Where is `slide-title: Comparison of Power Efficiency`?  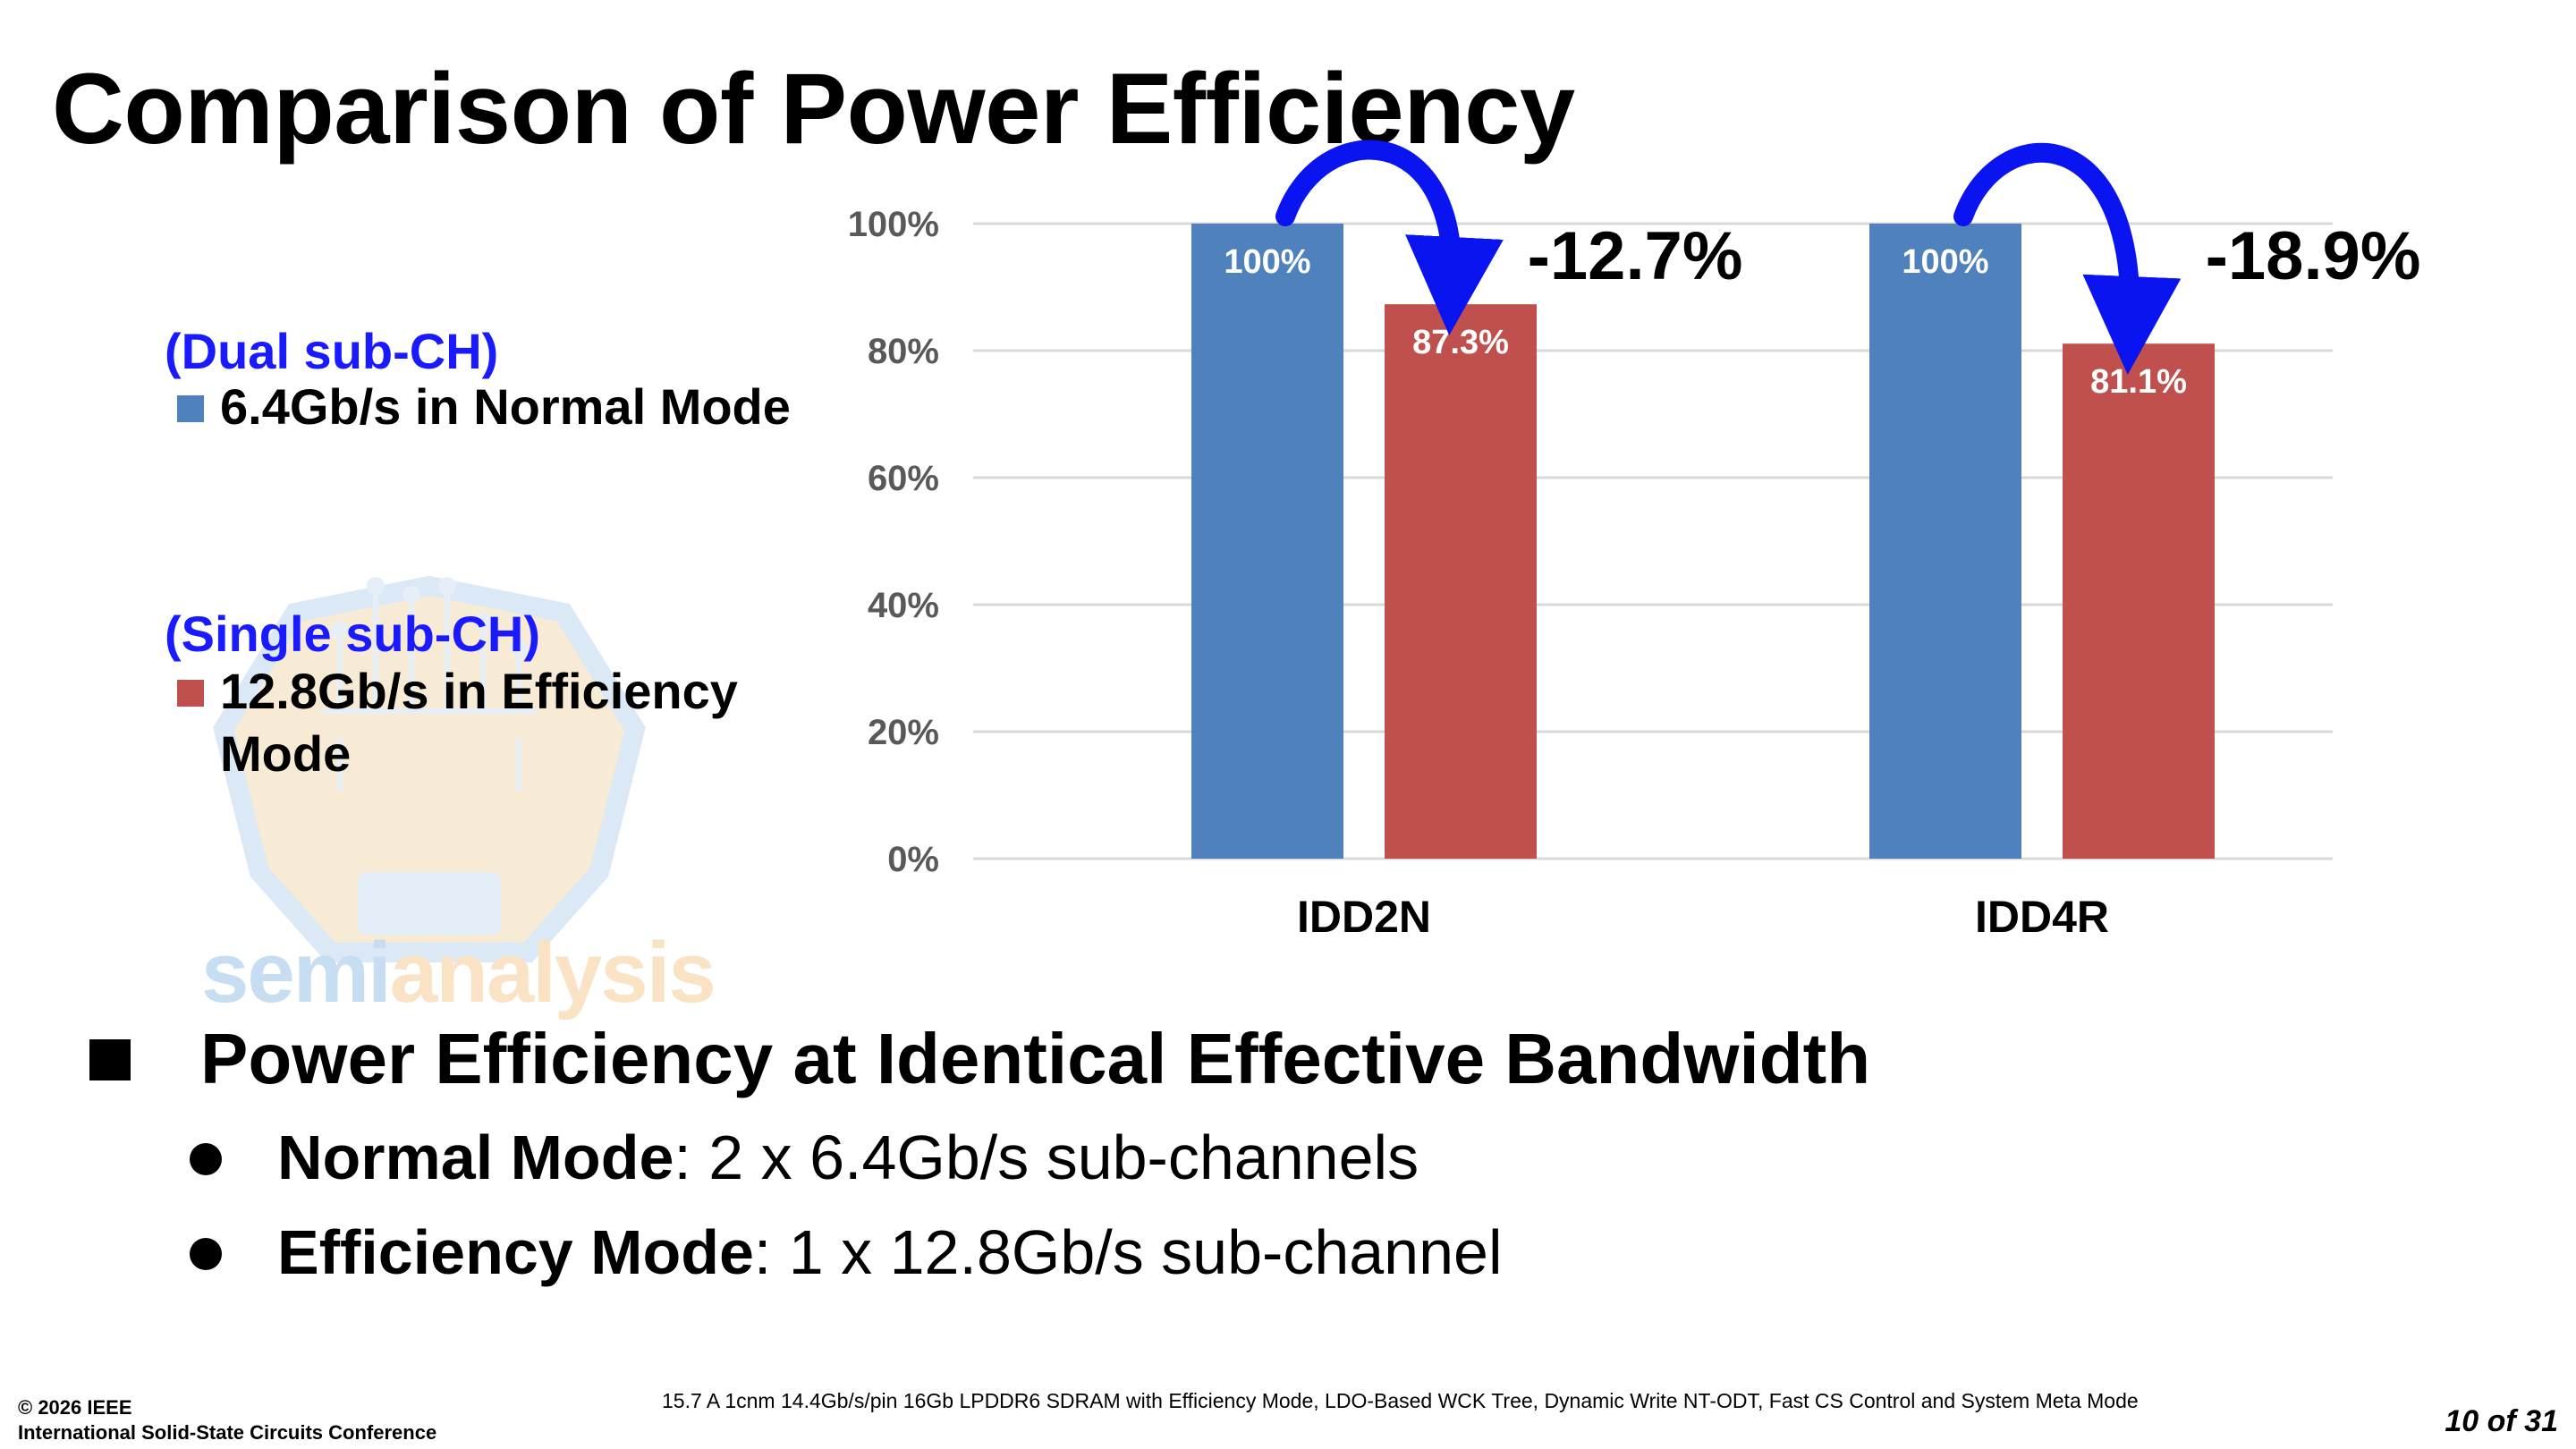
slide-title: Comparison of Power Efficiency is located at coordinates (813, 109).